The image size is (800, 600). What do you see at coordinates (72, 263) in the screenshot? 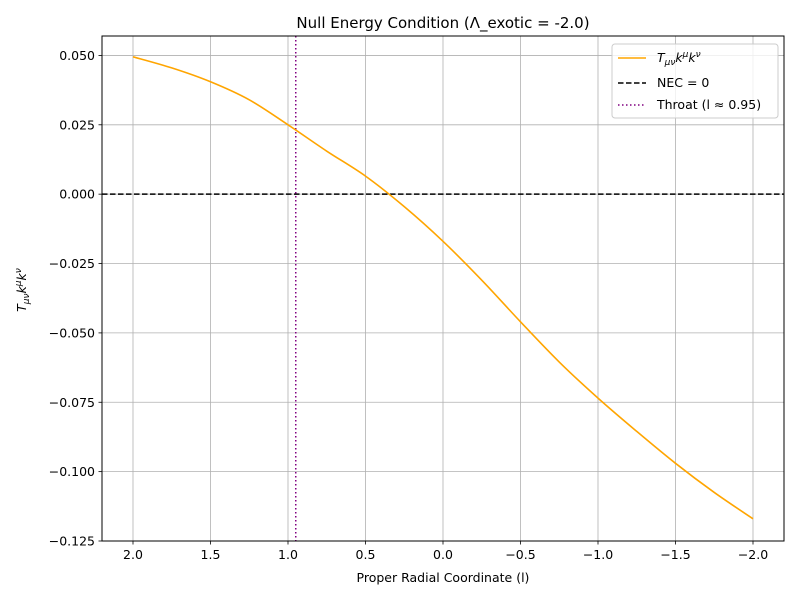
I see `y-tick-label: −0.025` at bounding box center [72, 263].